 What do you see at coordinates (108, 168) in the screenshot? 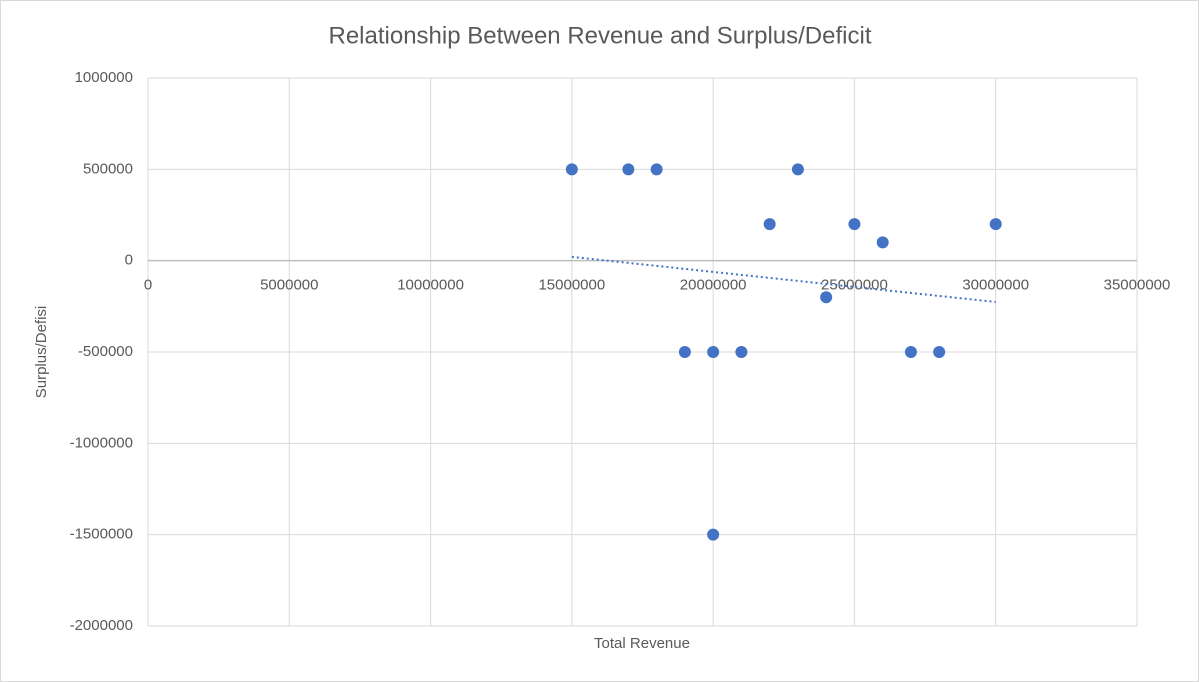
I see `y-tick-label: 500000` at bounding box center [108, 168].